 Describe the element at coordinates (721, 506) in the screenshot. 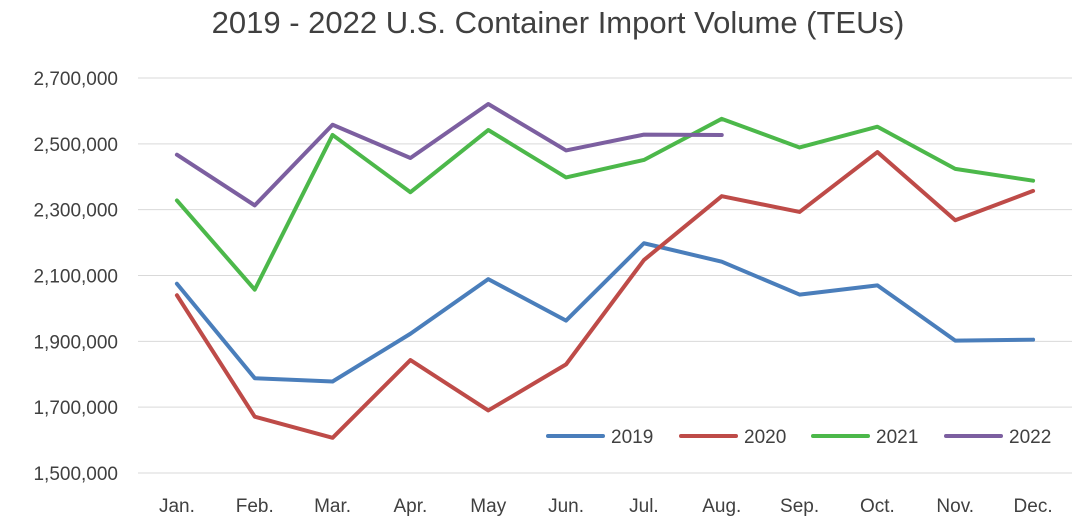

I see `x-tick-label: Aug.` at that location.